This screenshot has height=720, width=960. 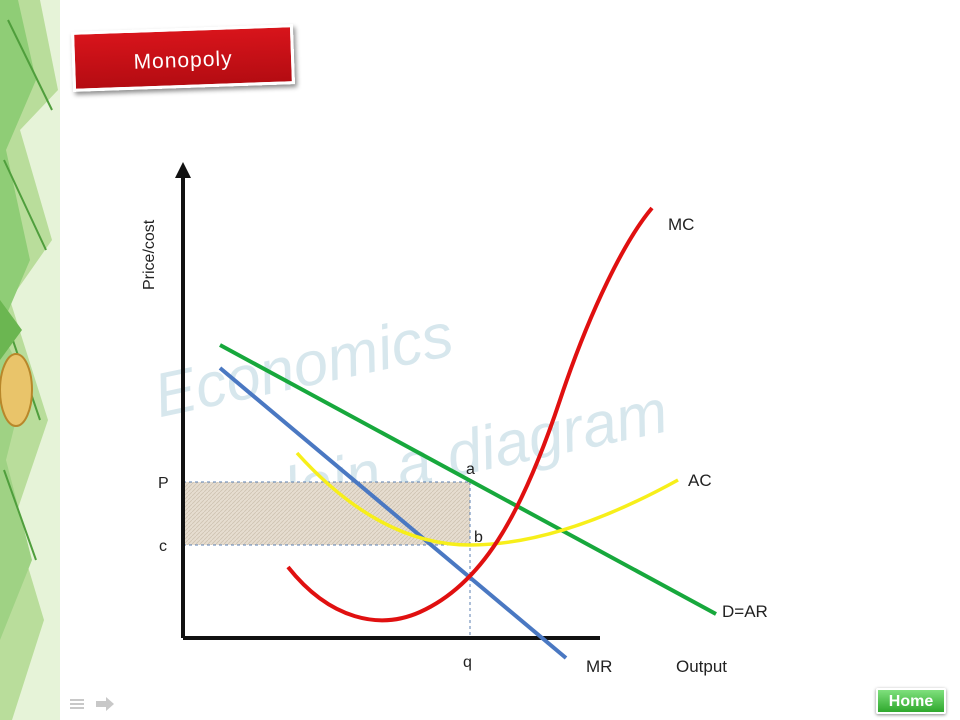 I want to click on point-a-label: a, so click(x=470, y=469).